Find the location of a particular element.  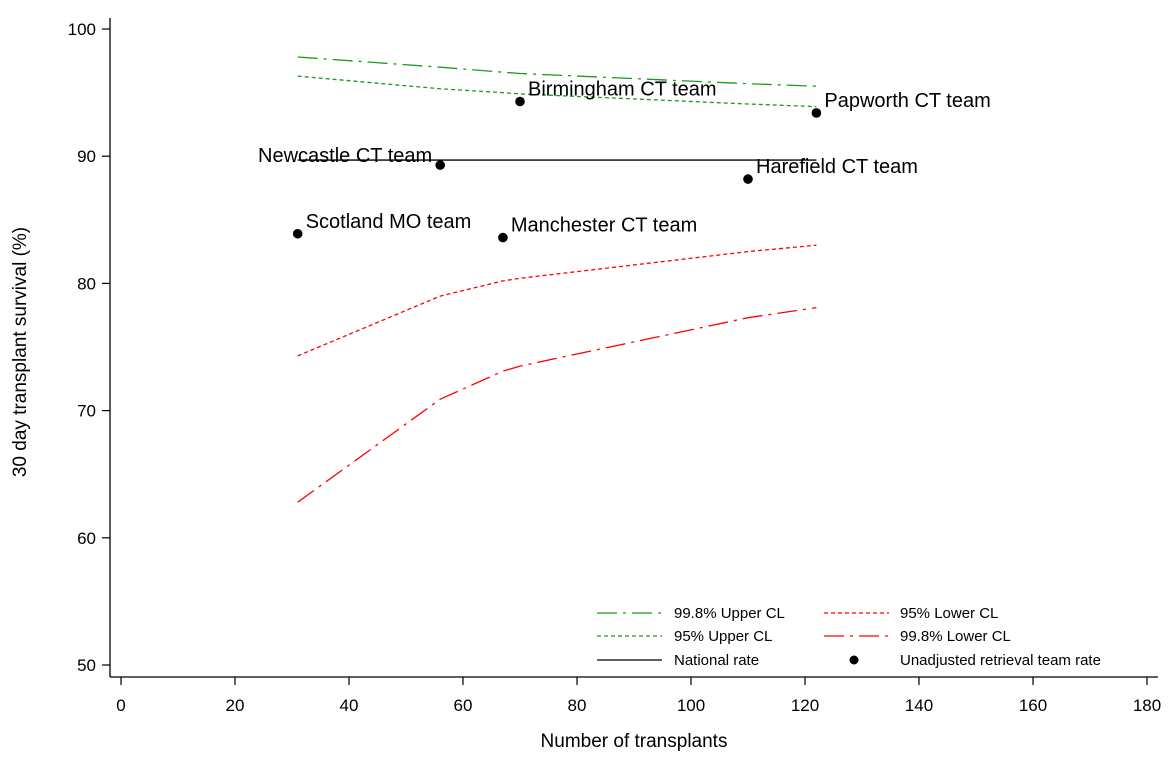

legend-label: 99.8% Lower CL is located at coordinates (955, 636).